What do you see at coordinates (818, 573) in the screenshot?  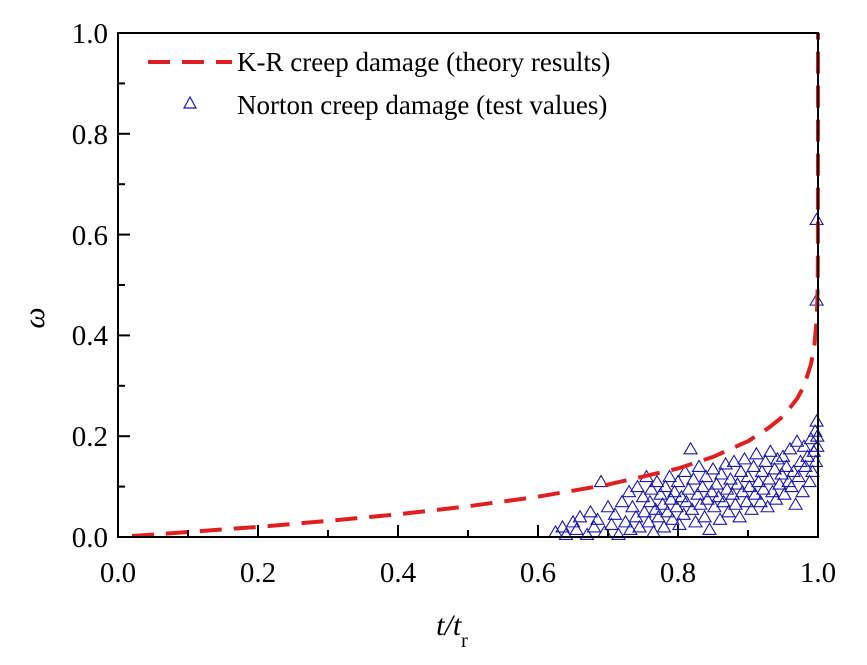 I see `x-tick-label: 1.0` at bounding box center [818, 573].